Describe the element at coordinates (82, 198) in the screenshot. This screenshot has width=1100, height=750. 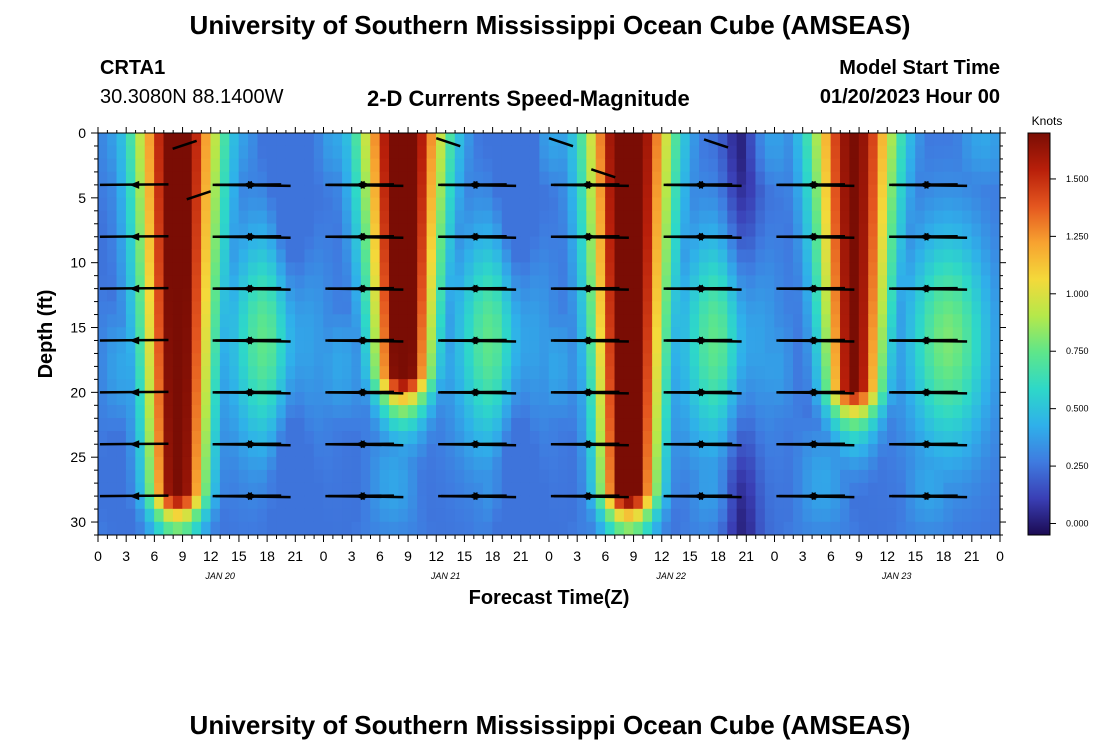
I see `y-tick-label: 5` at that location.